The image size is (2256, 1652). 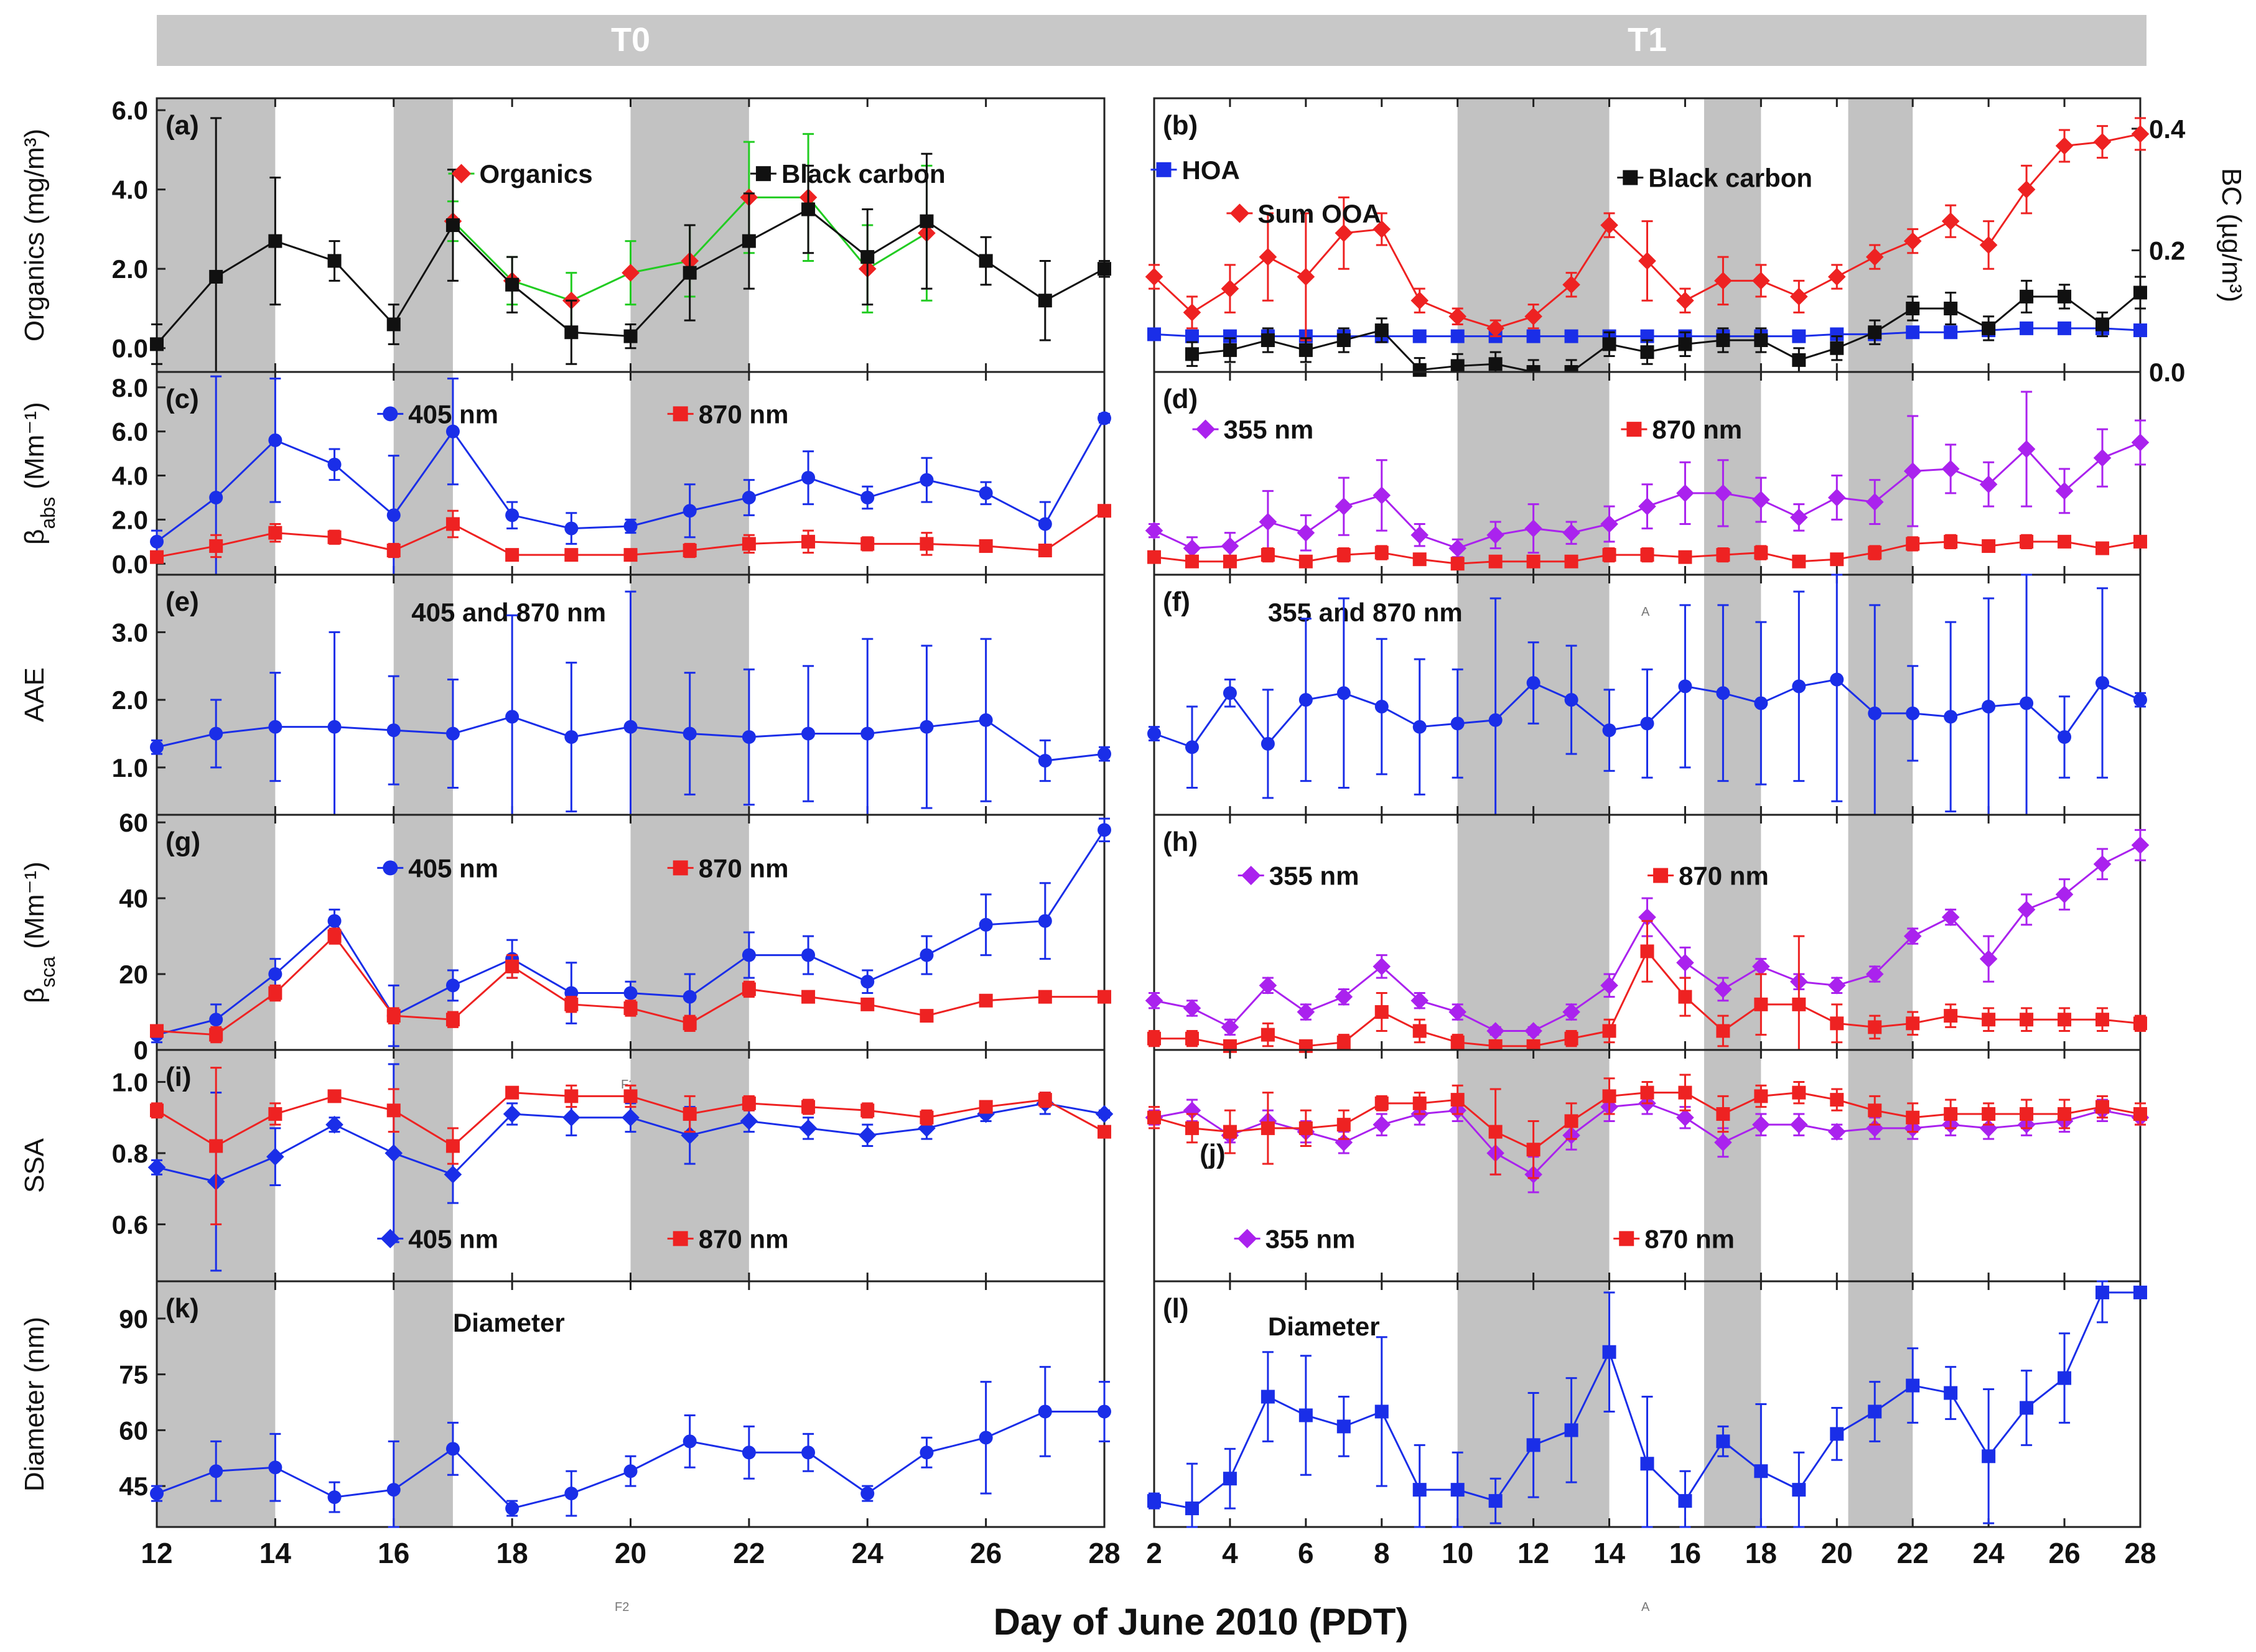 I want to click on x-tick-label: 22, so click(x=749, y=1553).